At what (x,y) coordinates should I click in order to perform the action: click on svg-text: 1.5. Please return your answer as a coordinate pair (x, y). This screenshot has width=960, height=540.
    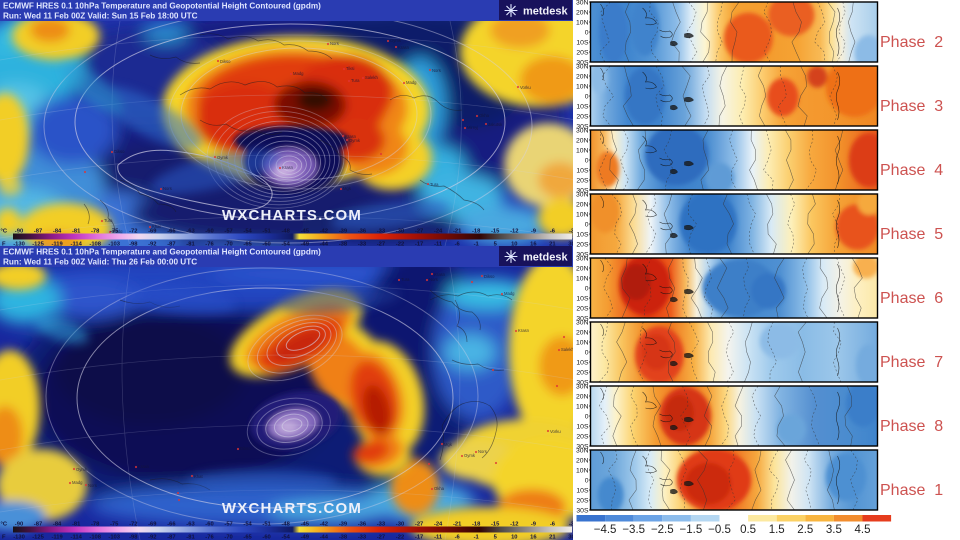
    Looking at the image, I should click on (777, 530).